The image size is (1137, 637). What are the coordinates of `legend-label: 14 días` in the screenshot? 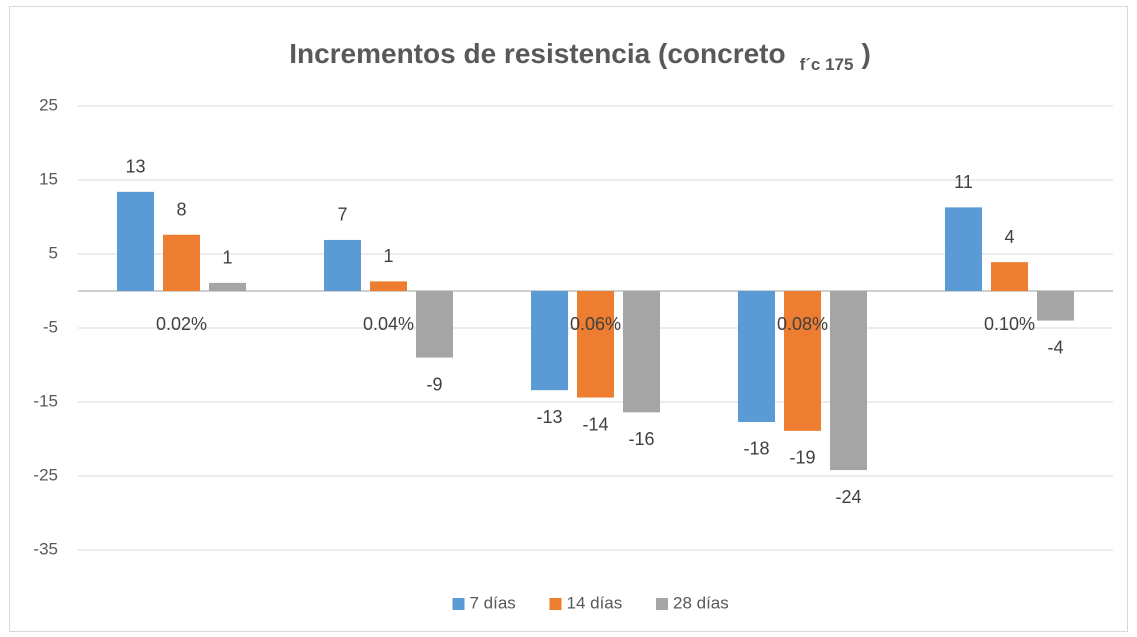 It's located at (595, 602).